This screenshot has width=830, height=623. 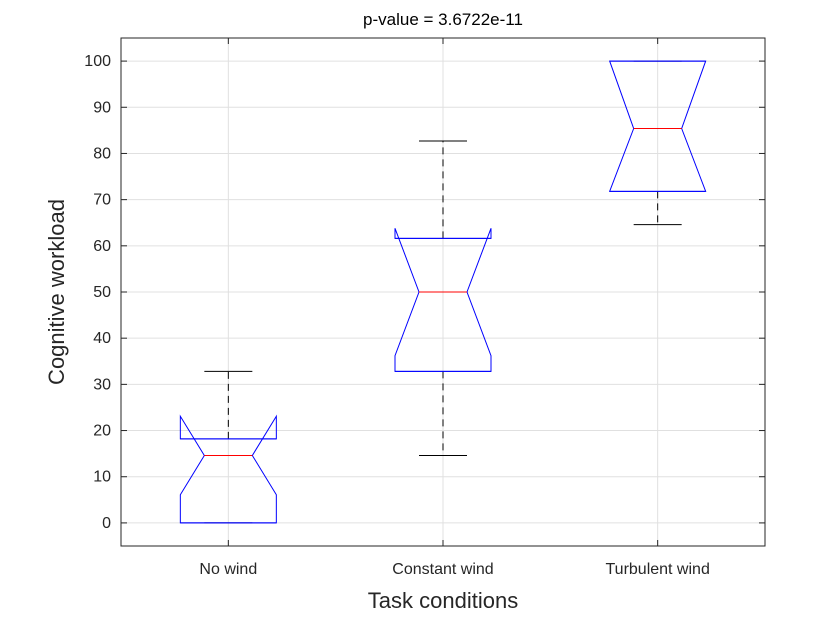 I want to click on y-tick-label: 10, so click(x=102, y=477).